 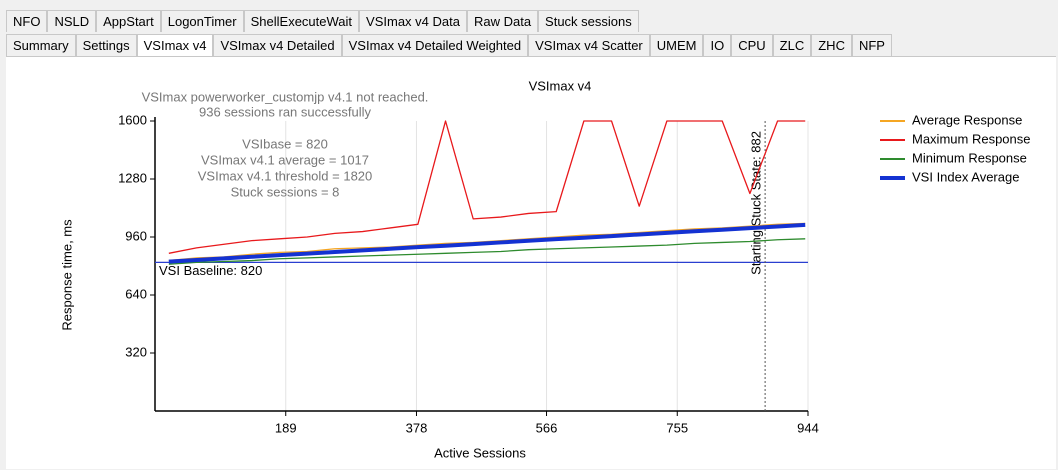 What do you see at coordinates (547, 427) in the screenshot?
I see `x-tick-label: 566` at bounding box center [547, 427].